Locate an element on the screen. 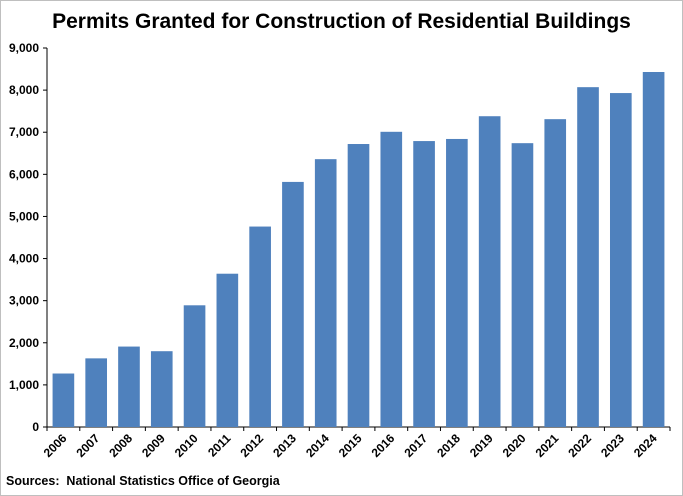 Image resolution: width=683 pixels, height=496 pixels. bar-2015 is located at coordinates (358, 285).